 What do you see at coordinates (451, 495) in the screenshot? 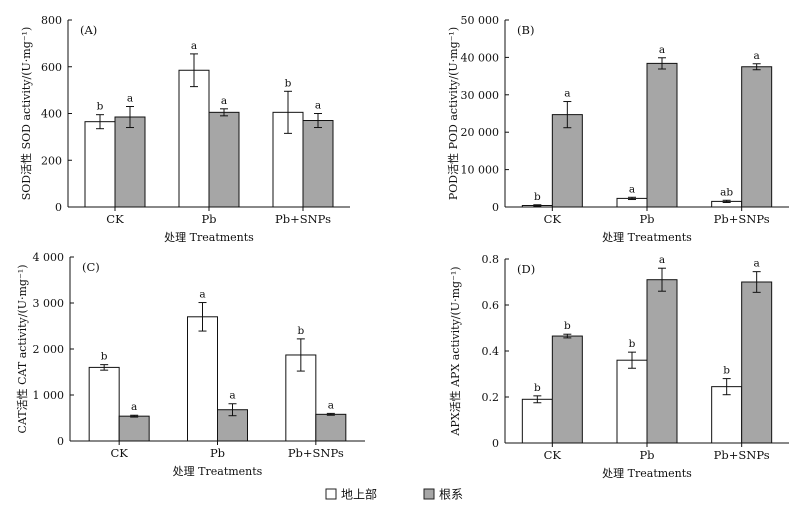
I see `legend-label-root: 根系` at bounding box center [451, 495].